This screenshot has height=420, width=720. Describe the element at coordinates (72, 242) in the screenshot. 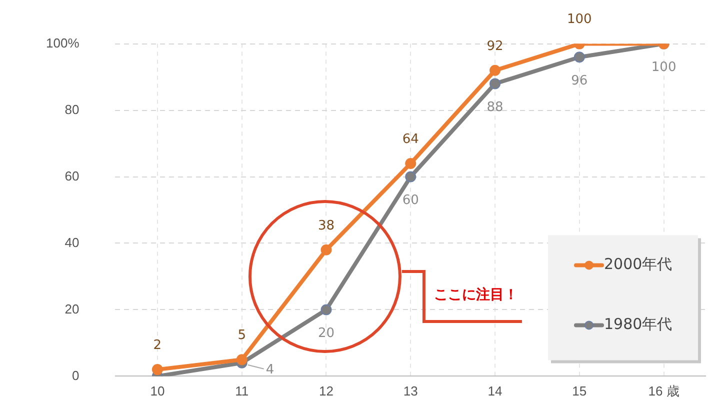

I see `y-tick-label: 40` at that location.